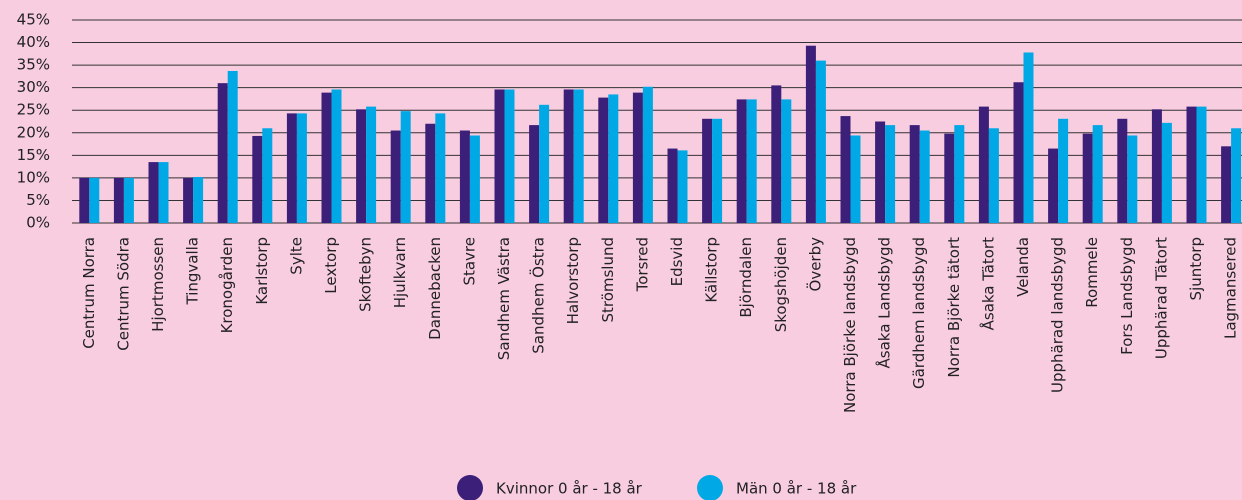 Image resolution: width=1242 pixels, height=500 pixels. Describe the element at coordinates (158, 284) in the screenshot. I see `x-tick-label: Hjortmossen` at that location.